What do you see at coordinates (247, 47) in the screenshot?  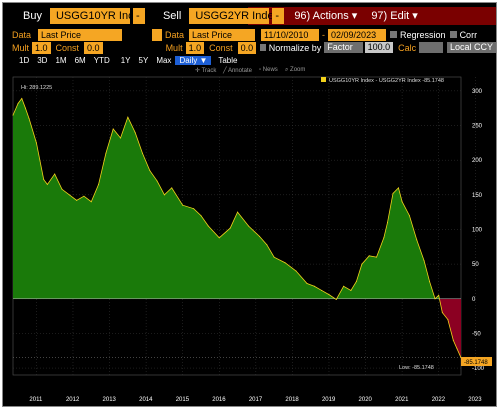 I see `const2-field: 0.0` at bounding box center [247, 47].